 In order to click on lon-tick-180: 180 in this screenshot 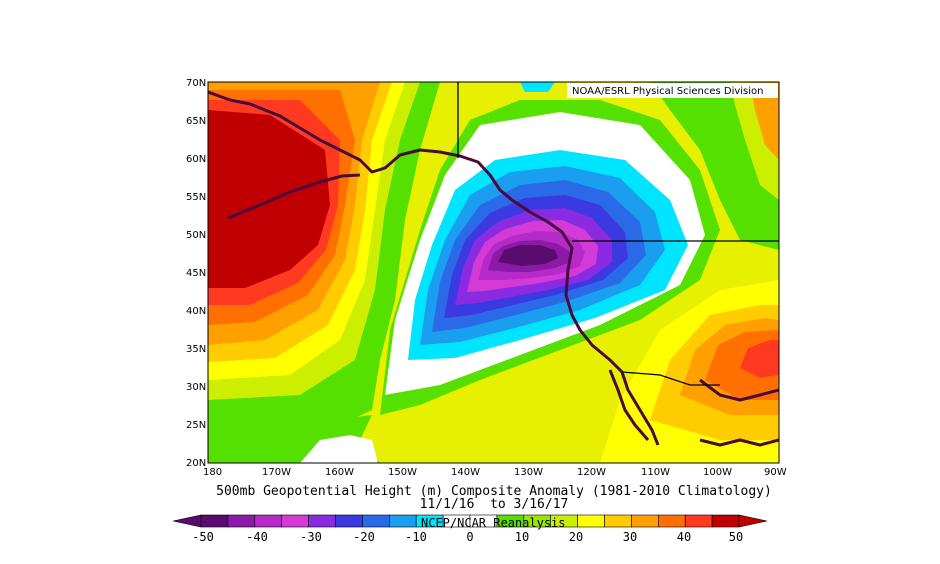, I will do `click(212, 472)`.